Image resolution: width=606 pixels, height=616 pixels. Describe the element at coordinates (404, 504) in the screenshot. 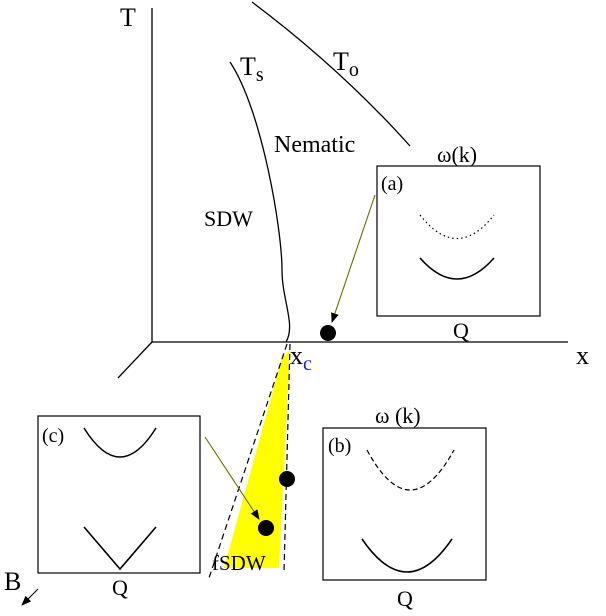

I see `inset-b-frame` at that location.